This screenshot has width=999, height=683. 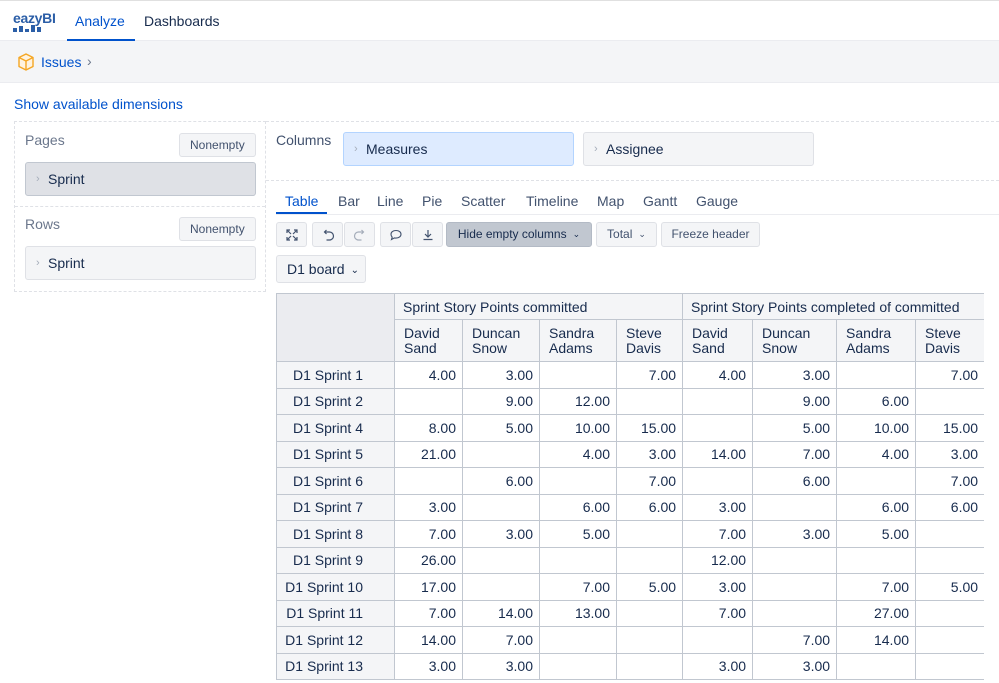 I want to click on tab-bar: Bar, so click(x=349, y=201).